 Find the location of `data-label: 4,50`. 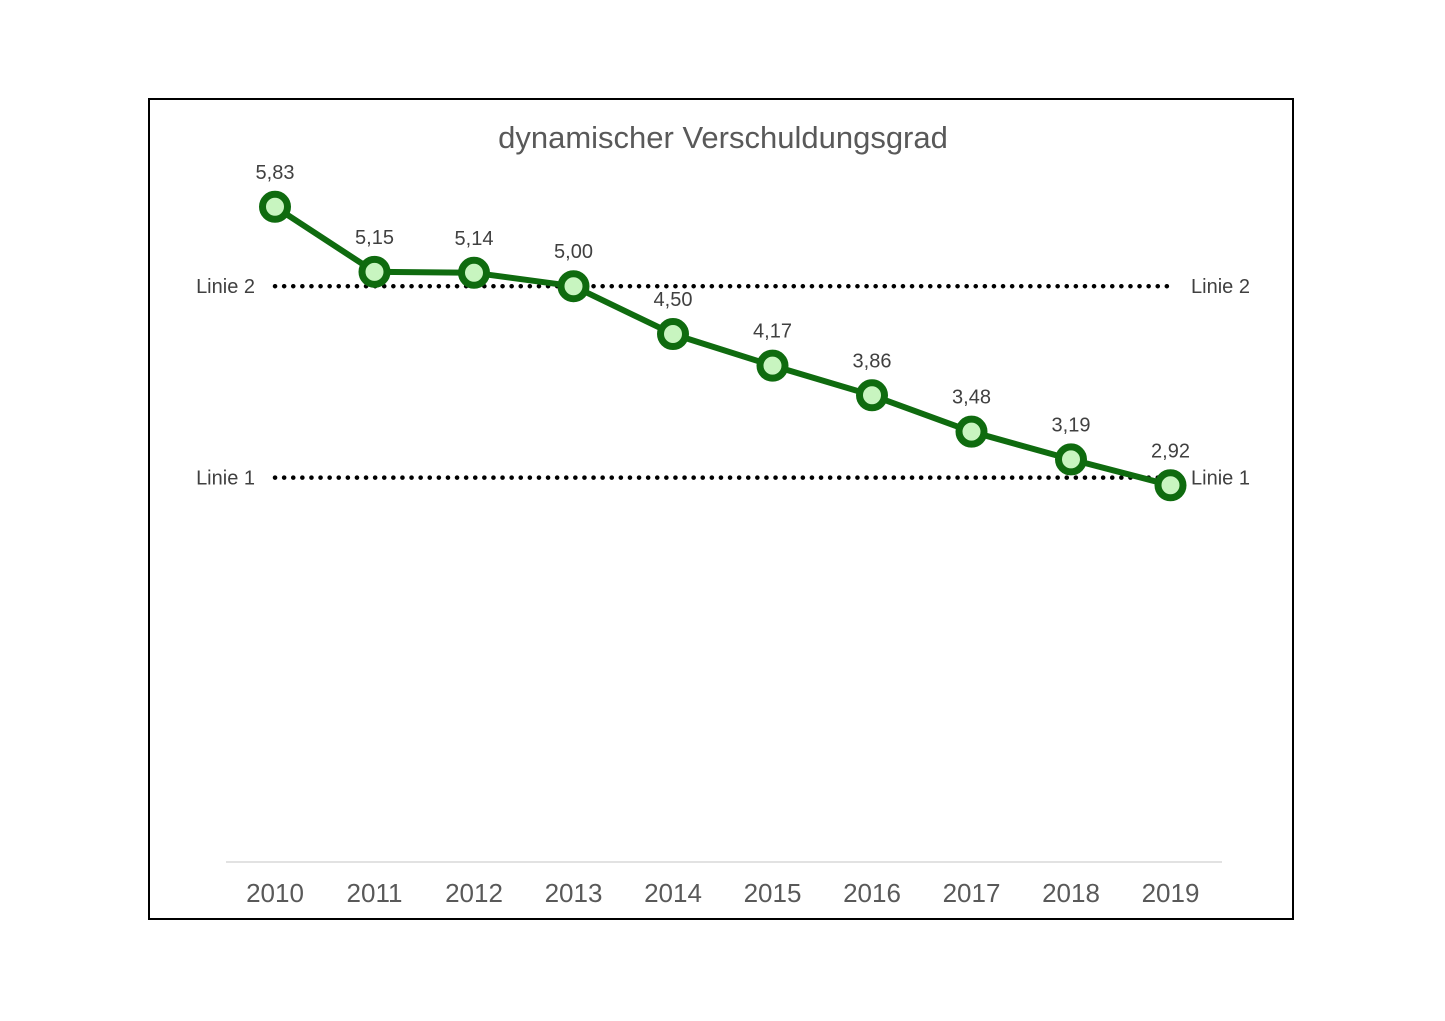

data-label: 4,50 is located at coordinates (673, 300).